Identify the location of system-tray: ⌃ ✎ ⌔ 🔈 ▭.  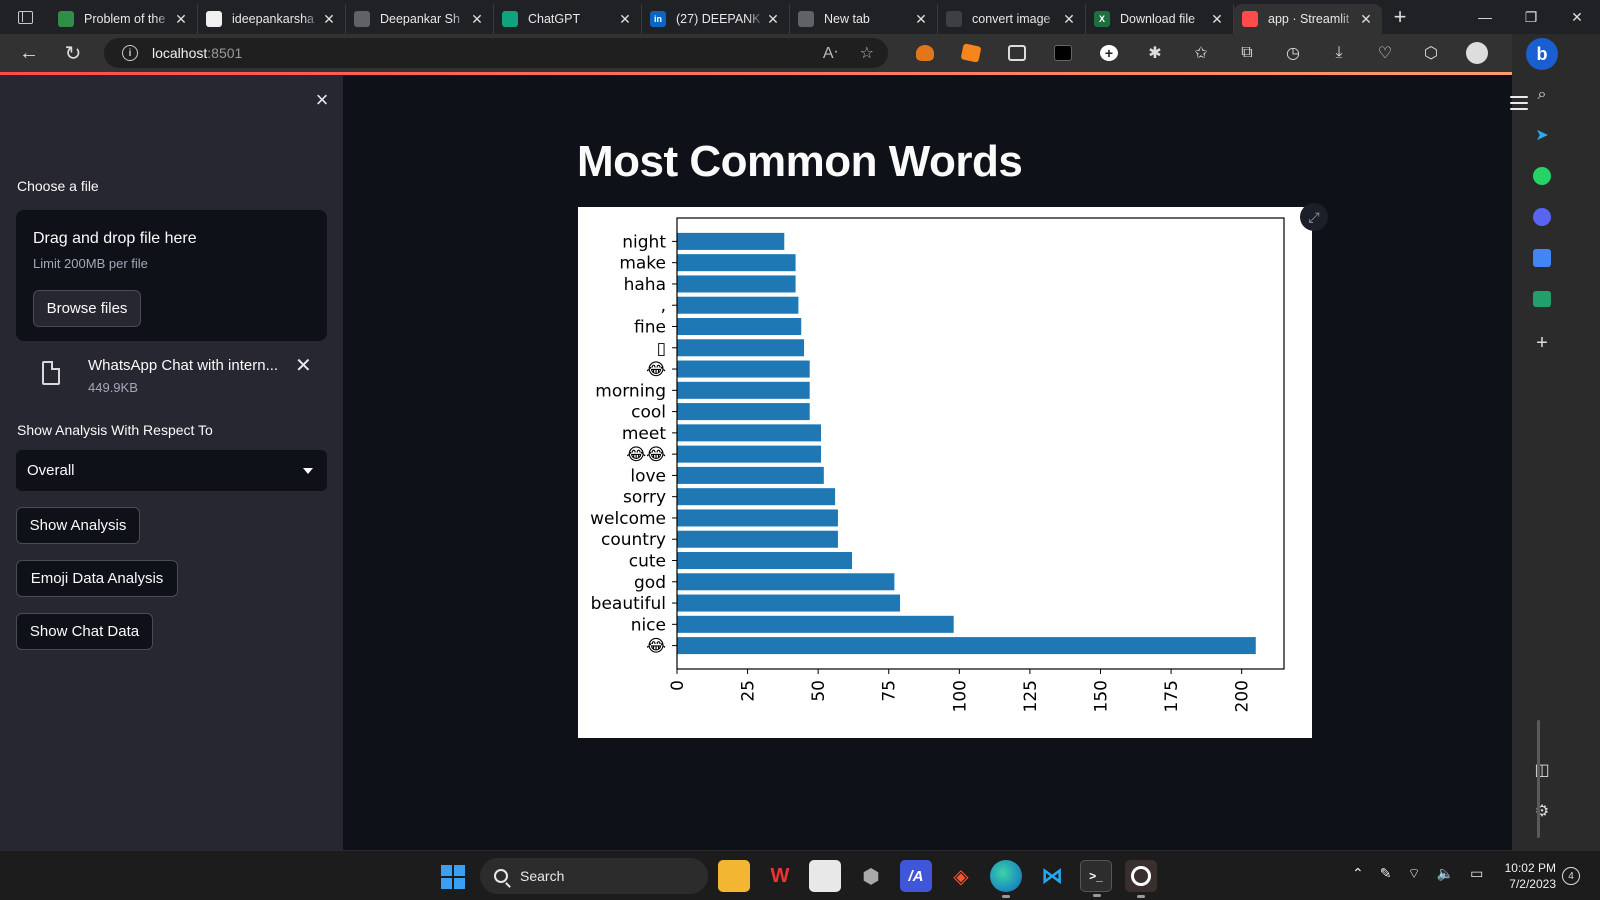
(1417, 874).